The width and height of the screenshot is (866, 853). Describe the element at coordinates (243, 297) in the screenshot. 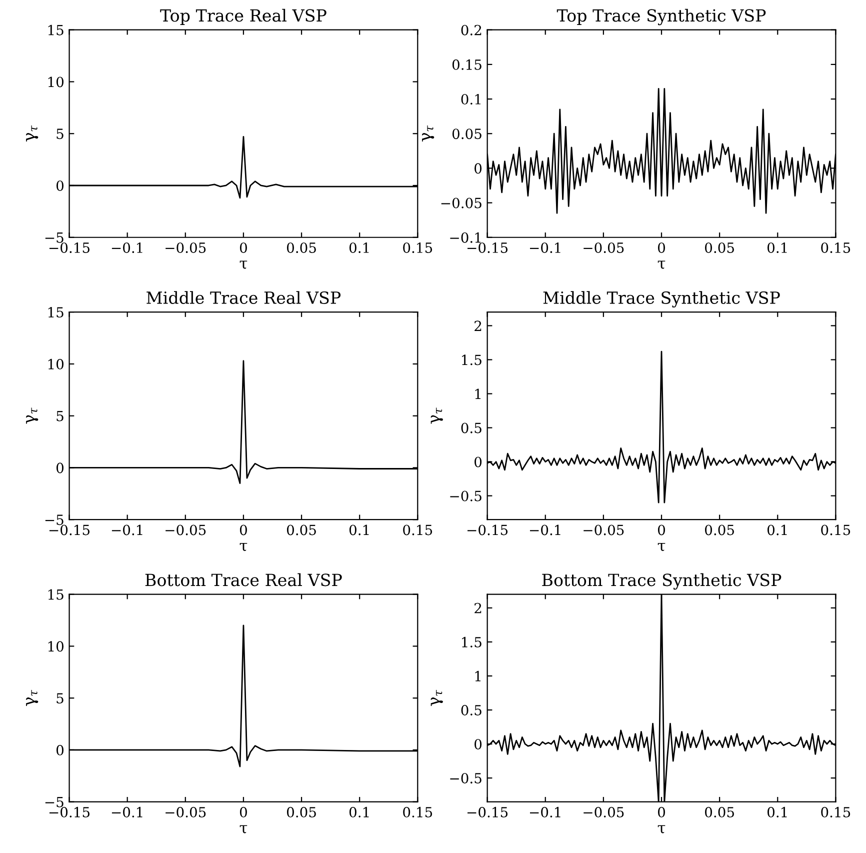

I see `chart-title: Middle Trace Real VSP` at that location.